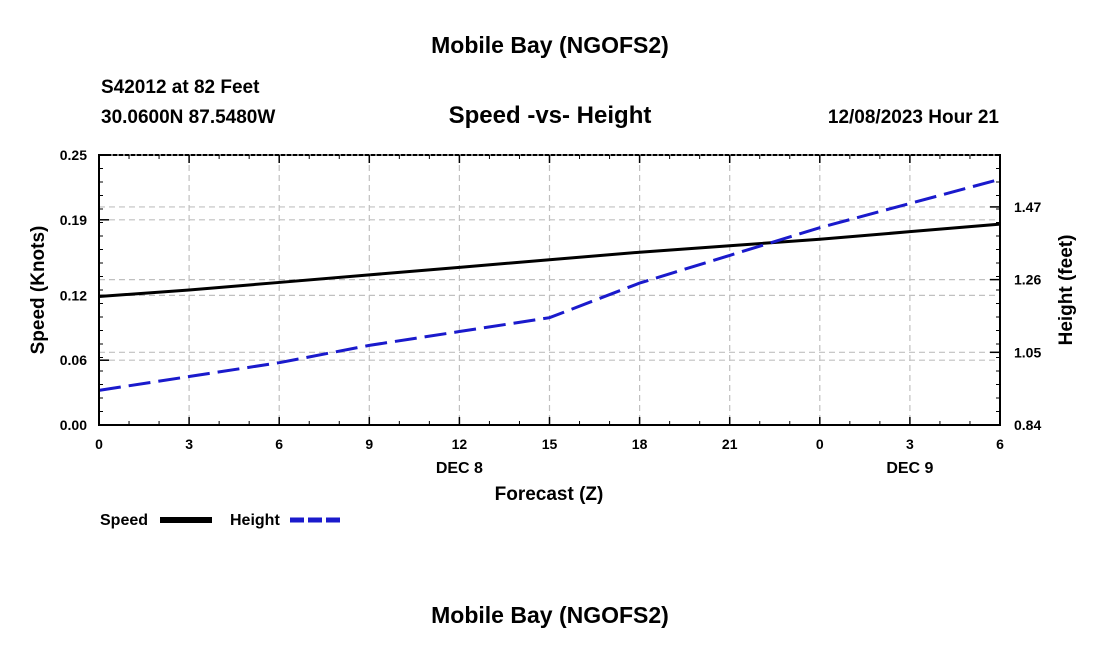 The image size is (1100, 650). What do you see at coordinates (550, 444) in the screenshot?
I see `x-tick-label: 15` at bounding box center [550, 444].